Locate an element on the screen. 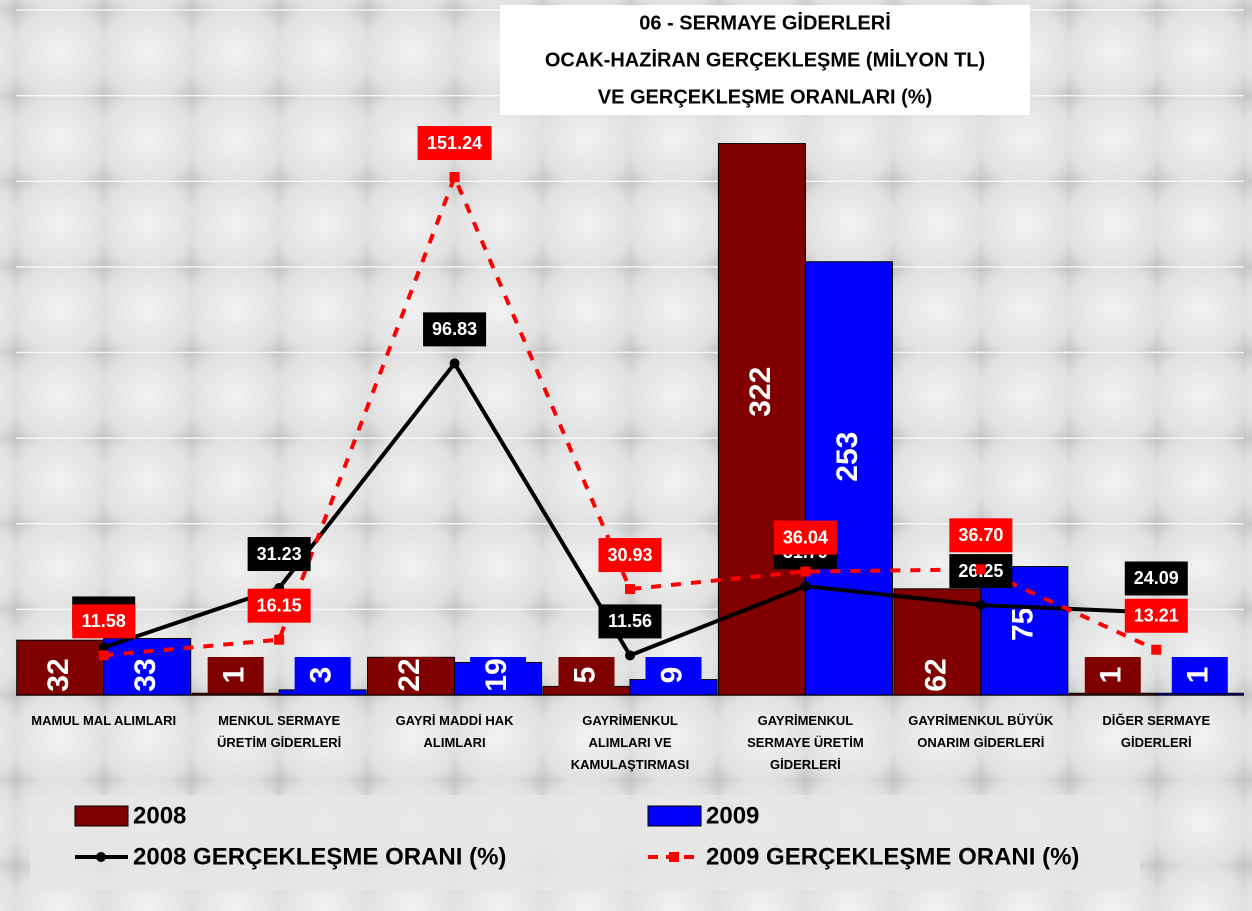 This screenshot has width=1252, height=911. bar-label: 19 is located at coordinates (496, 674).